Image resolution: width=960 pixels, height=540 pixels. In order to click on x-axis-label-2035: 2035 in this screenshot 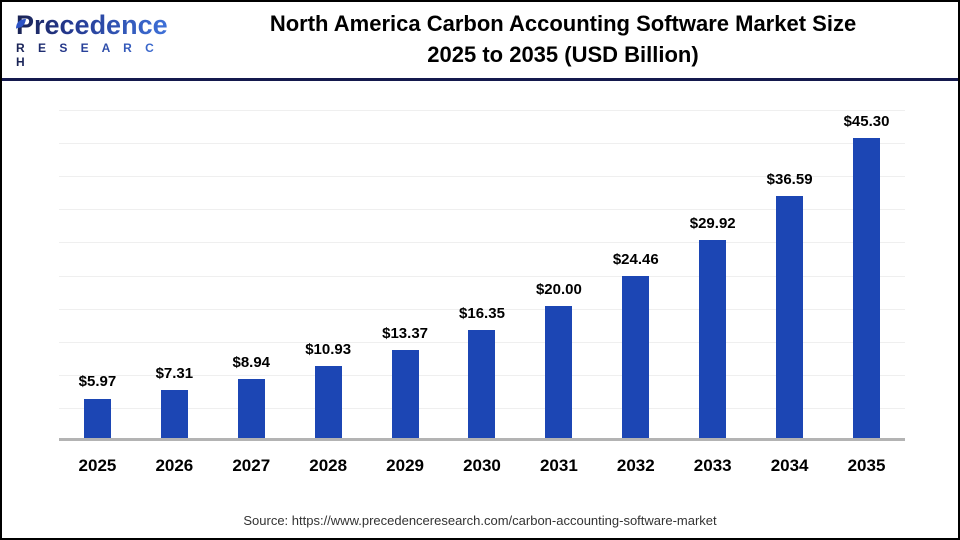, I will do `click(866, 465)`.